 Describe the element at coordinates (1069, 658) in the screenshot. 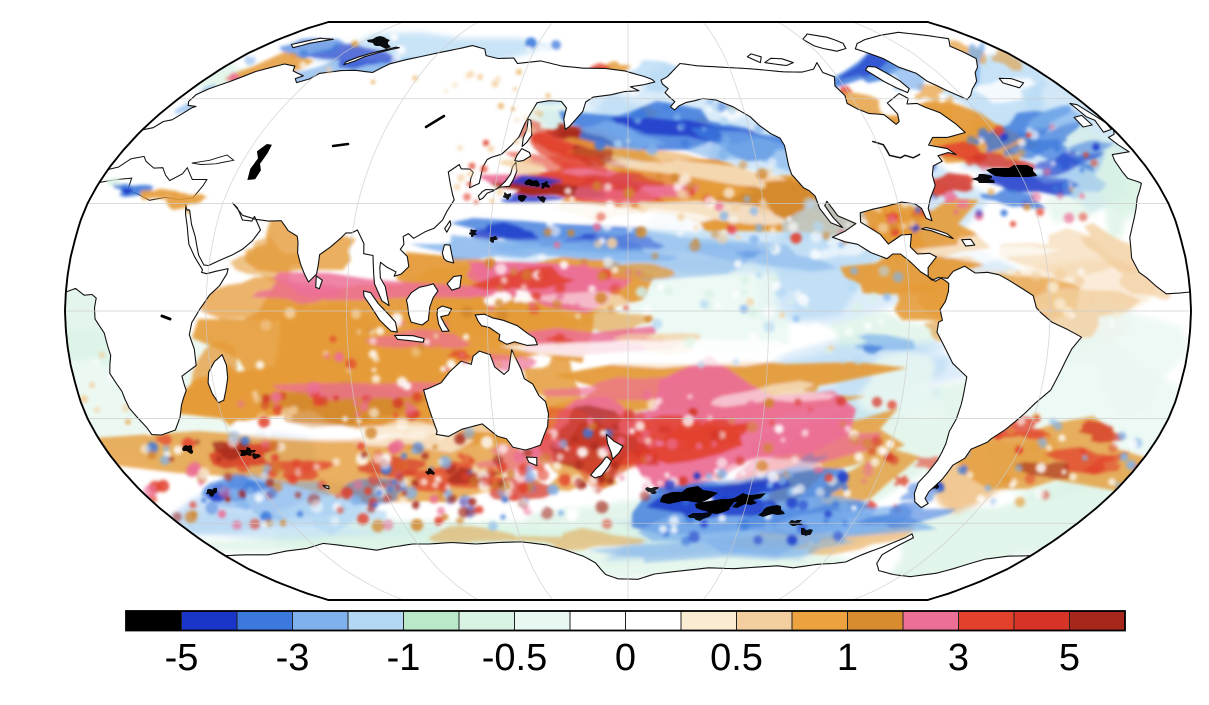

I see `svg-text: 5` at that location.